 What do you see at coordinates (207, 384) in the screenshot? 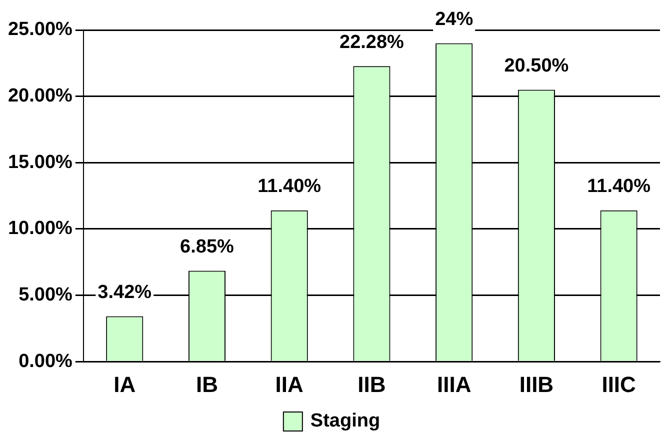
I see `x-tick-label: IB` at bounding box center [207, 384].